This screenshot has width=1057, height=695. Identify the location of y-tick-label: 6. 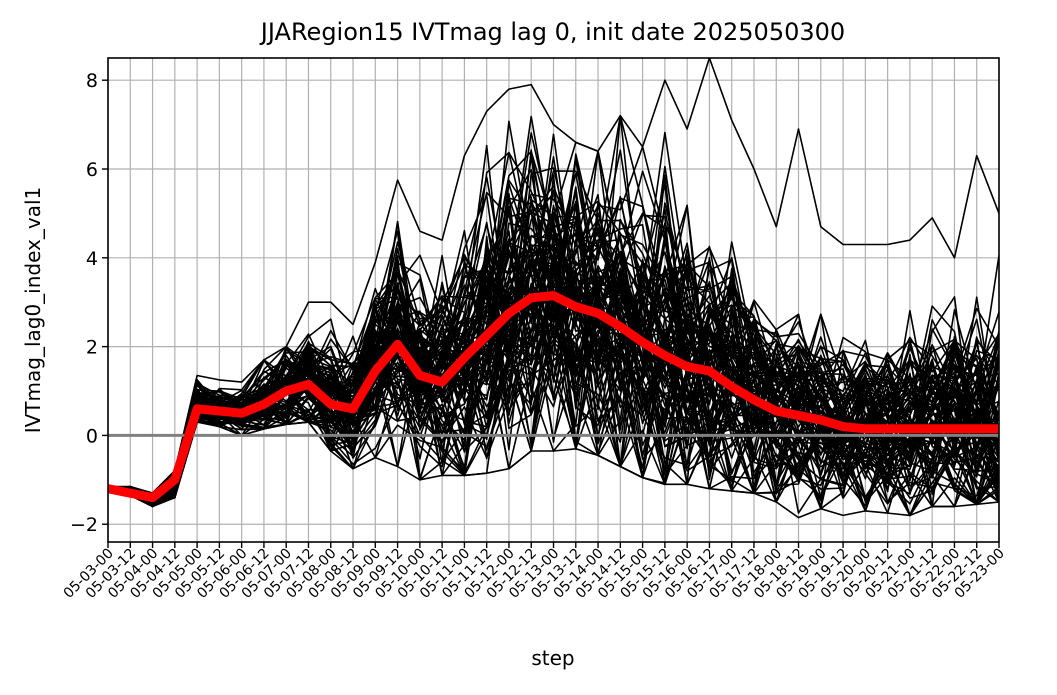
(92, 170).